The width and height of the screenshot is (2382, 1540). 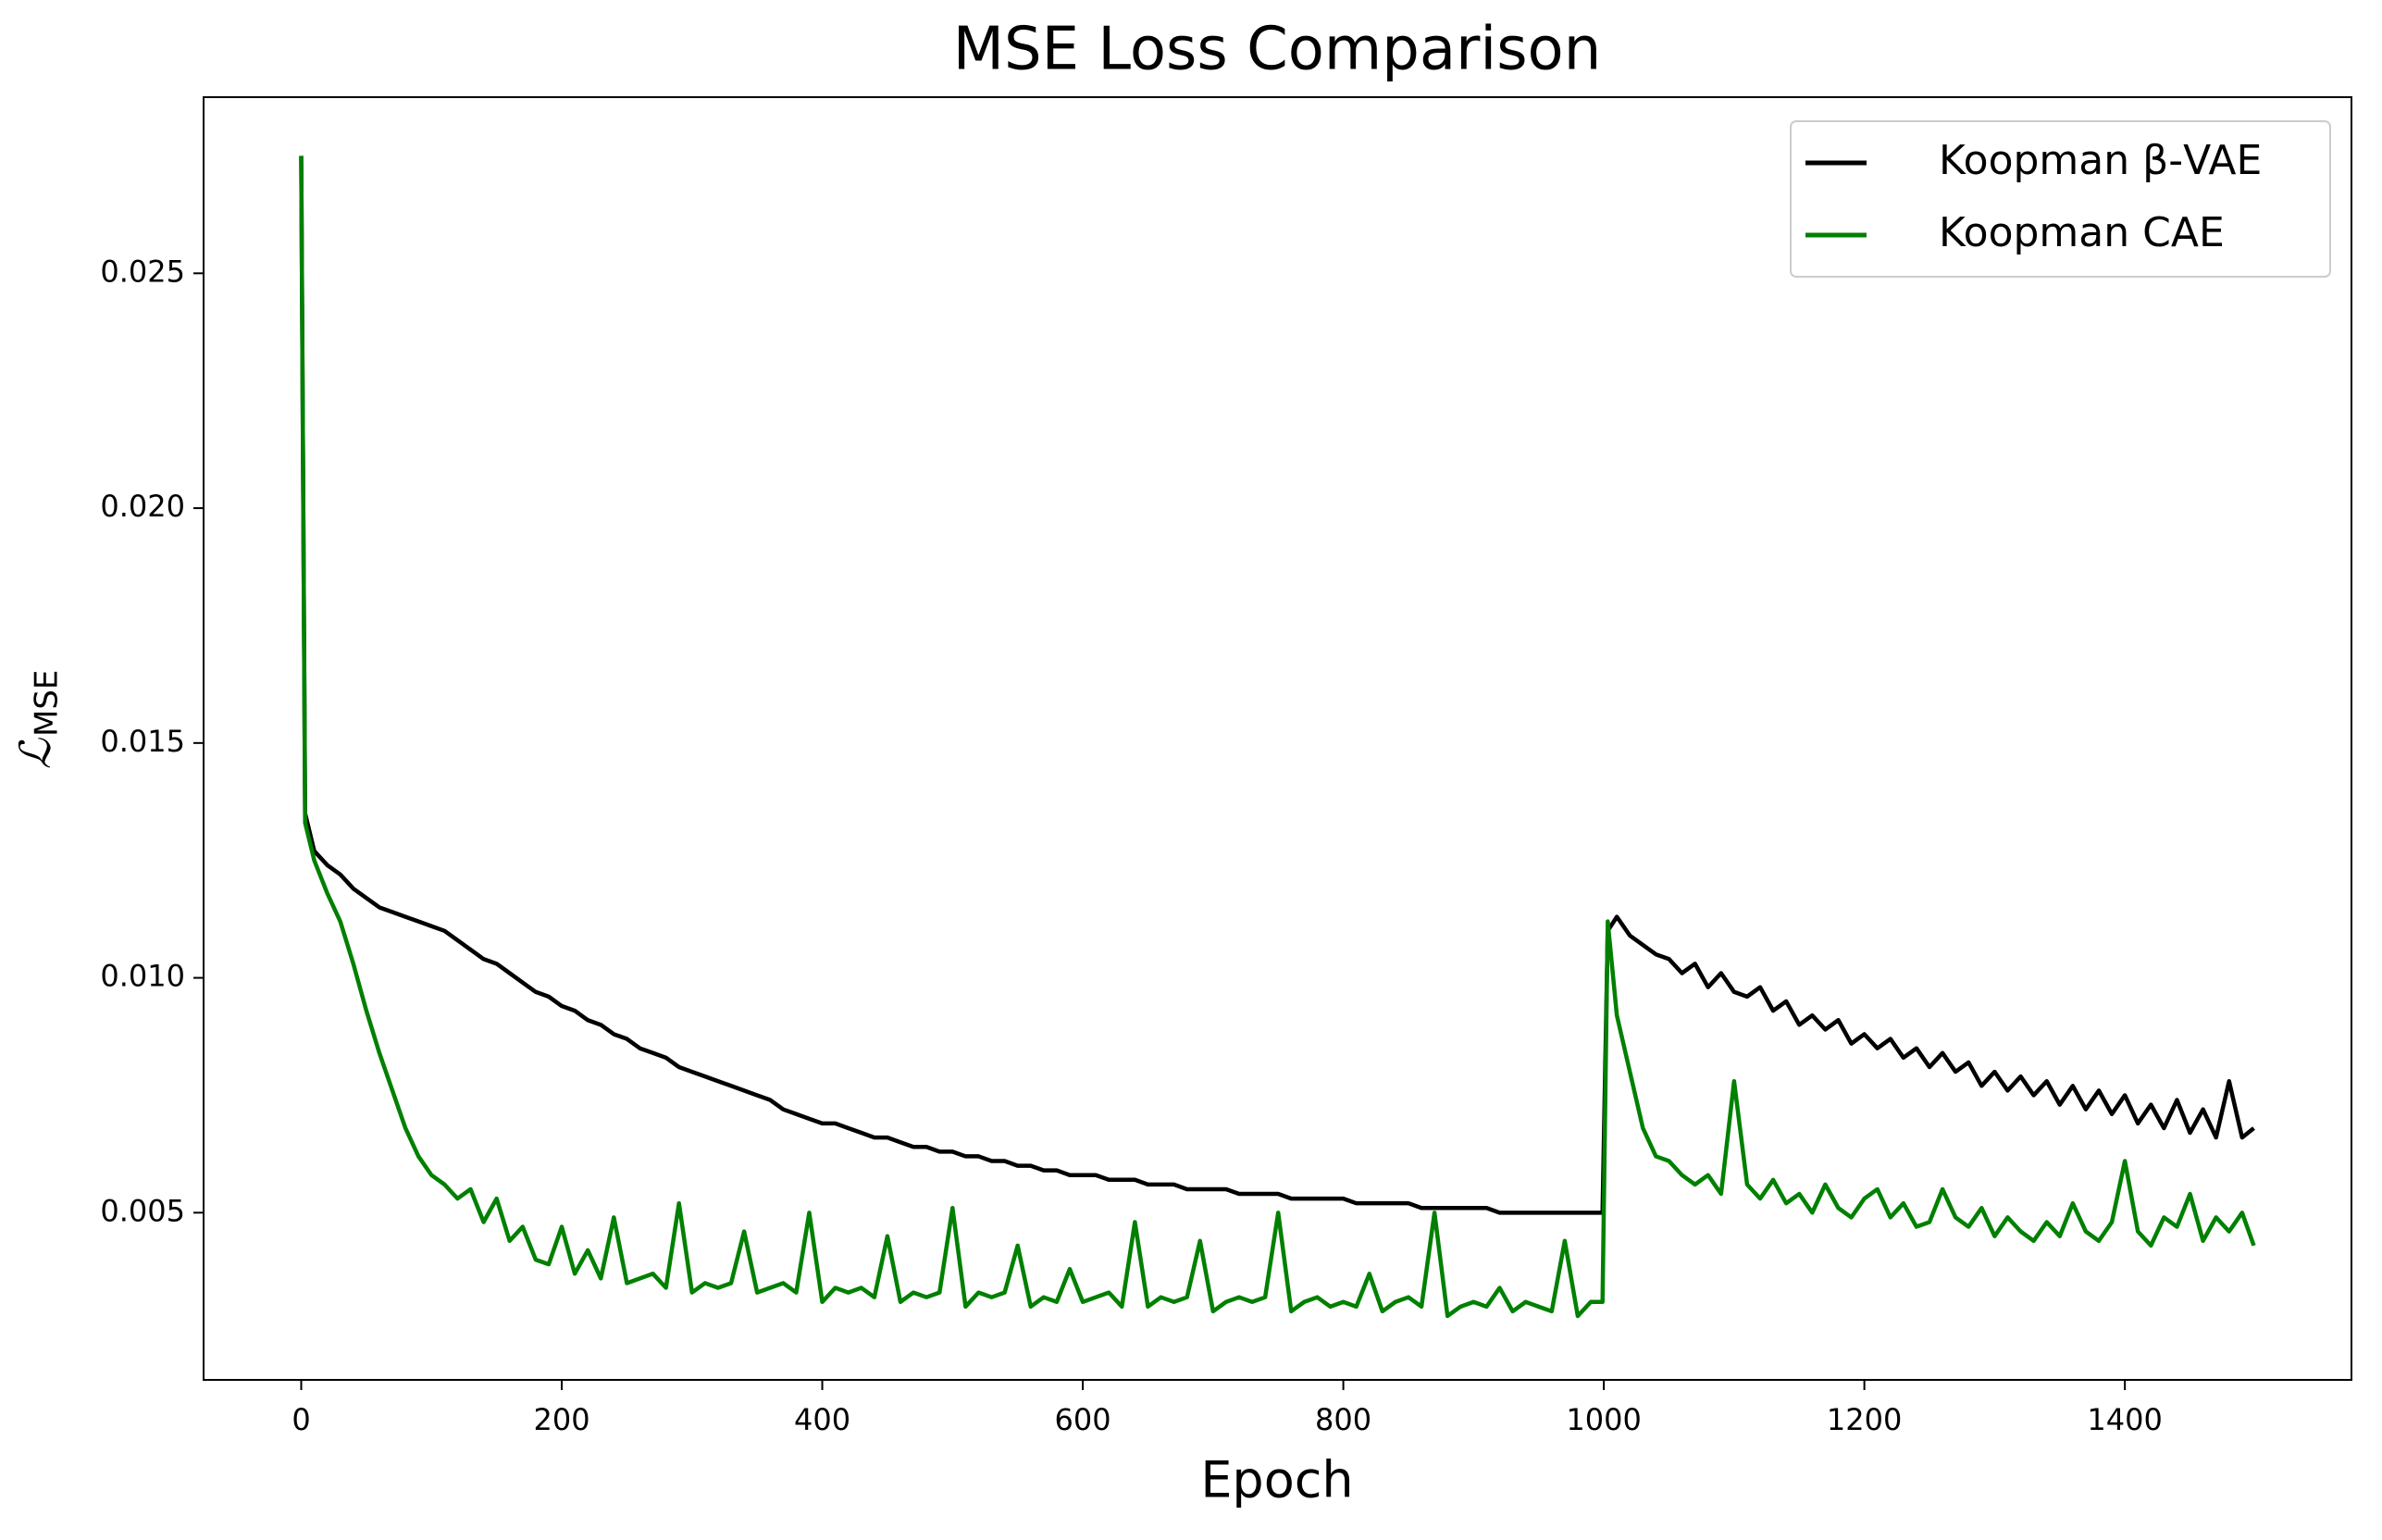 I want to click on x-tick-label: 200, so click(x=561, y=1419).